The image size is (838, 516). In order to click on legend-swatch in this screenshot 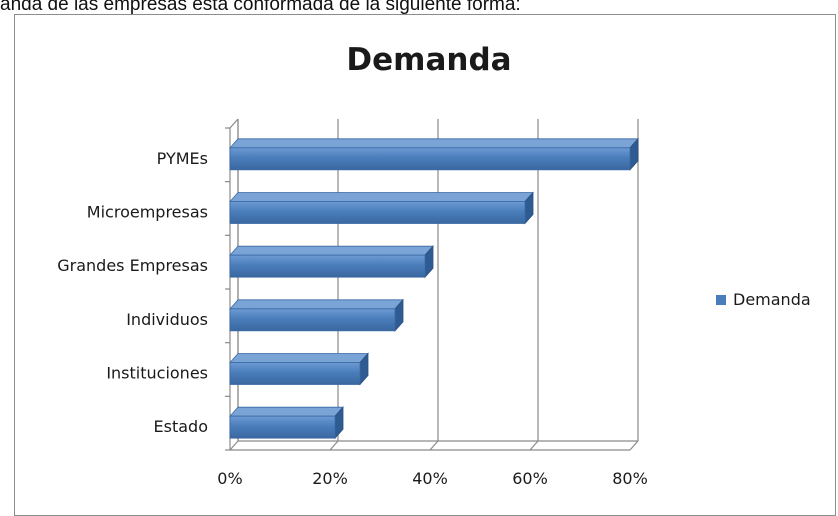, I will do `click(721, 300)`.